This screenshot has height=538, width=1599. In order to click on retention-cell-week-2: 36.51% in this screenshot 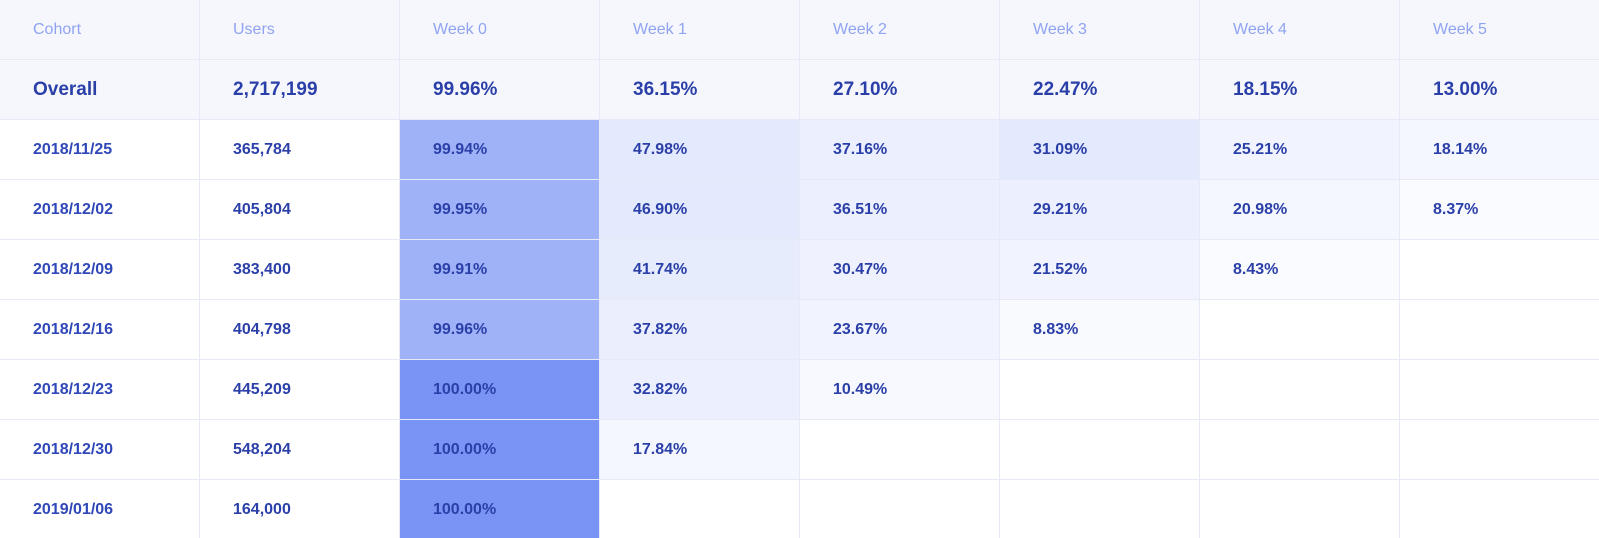, I will do `click(900, 209)`.